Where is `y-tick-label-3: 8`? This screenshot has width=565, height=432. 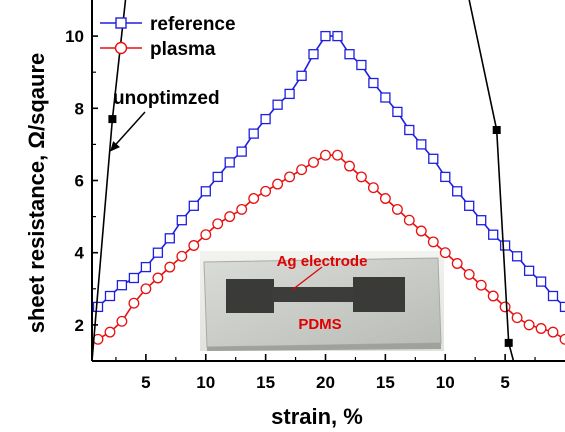 y-tick-label-3: 8 is located at coordinates (79, 108).